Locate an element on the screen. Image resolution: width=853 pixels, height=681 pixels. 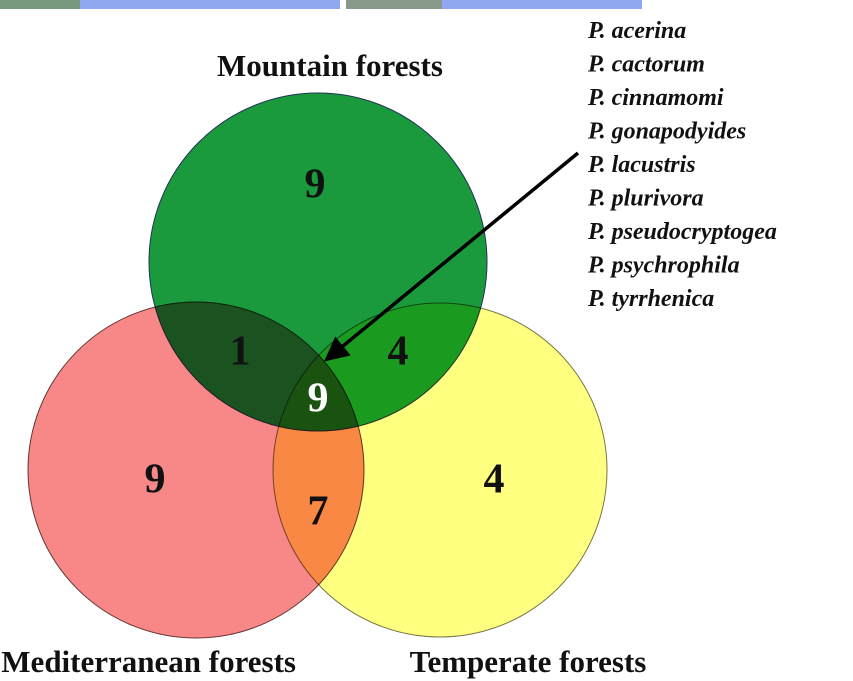
species-name: P. cactorum is located at coordinates (646, 65).